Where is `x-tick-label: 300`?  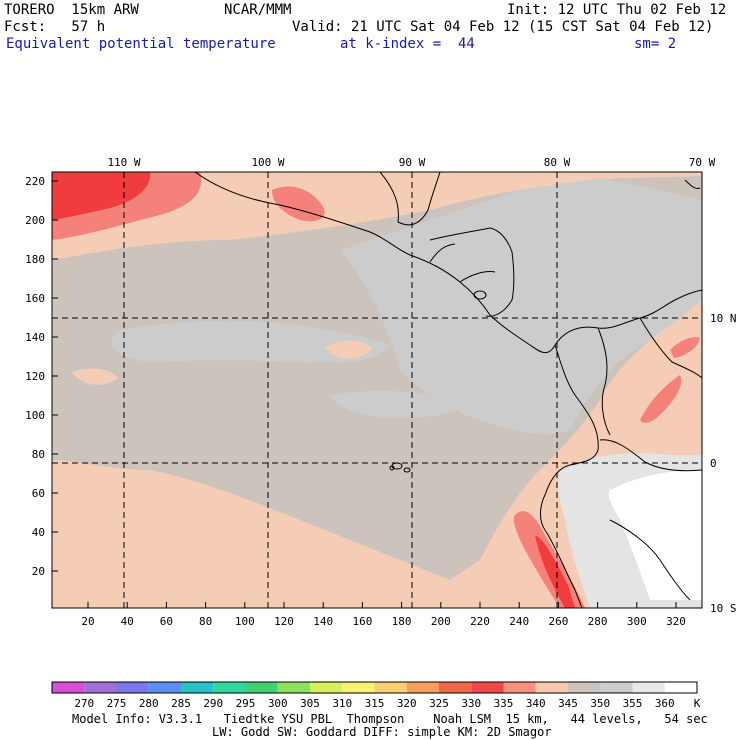 x-tick-label: 300 is located at coordinates (637, 621).